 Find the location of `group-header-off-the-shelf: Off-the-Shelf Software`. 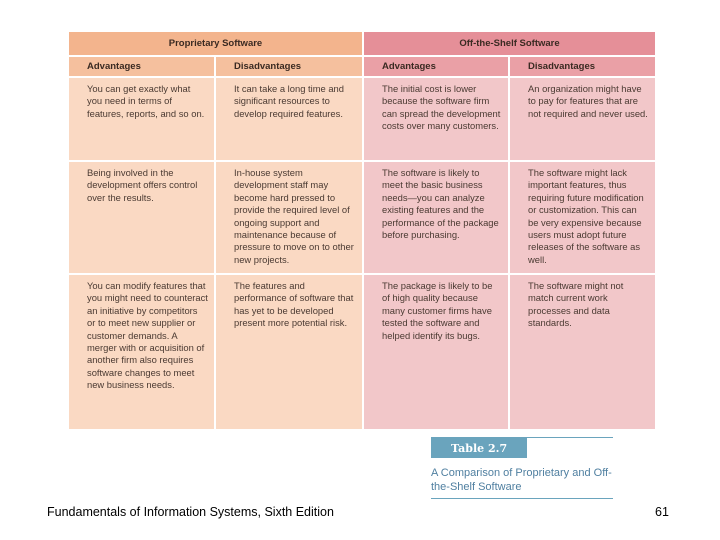

group-header-off-the-shelf: Off-the-Shelf Software is located at coordinates (509, 43).